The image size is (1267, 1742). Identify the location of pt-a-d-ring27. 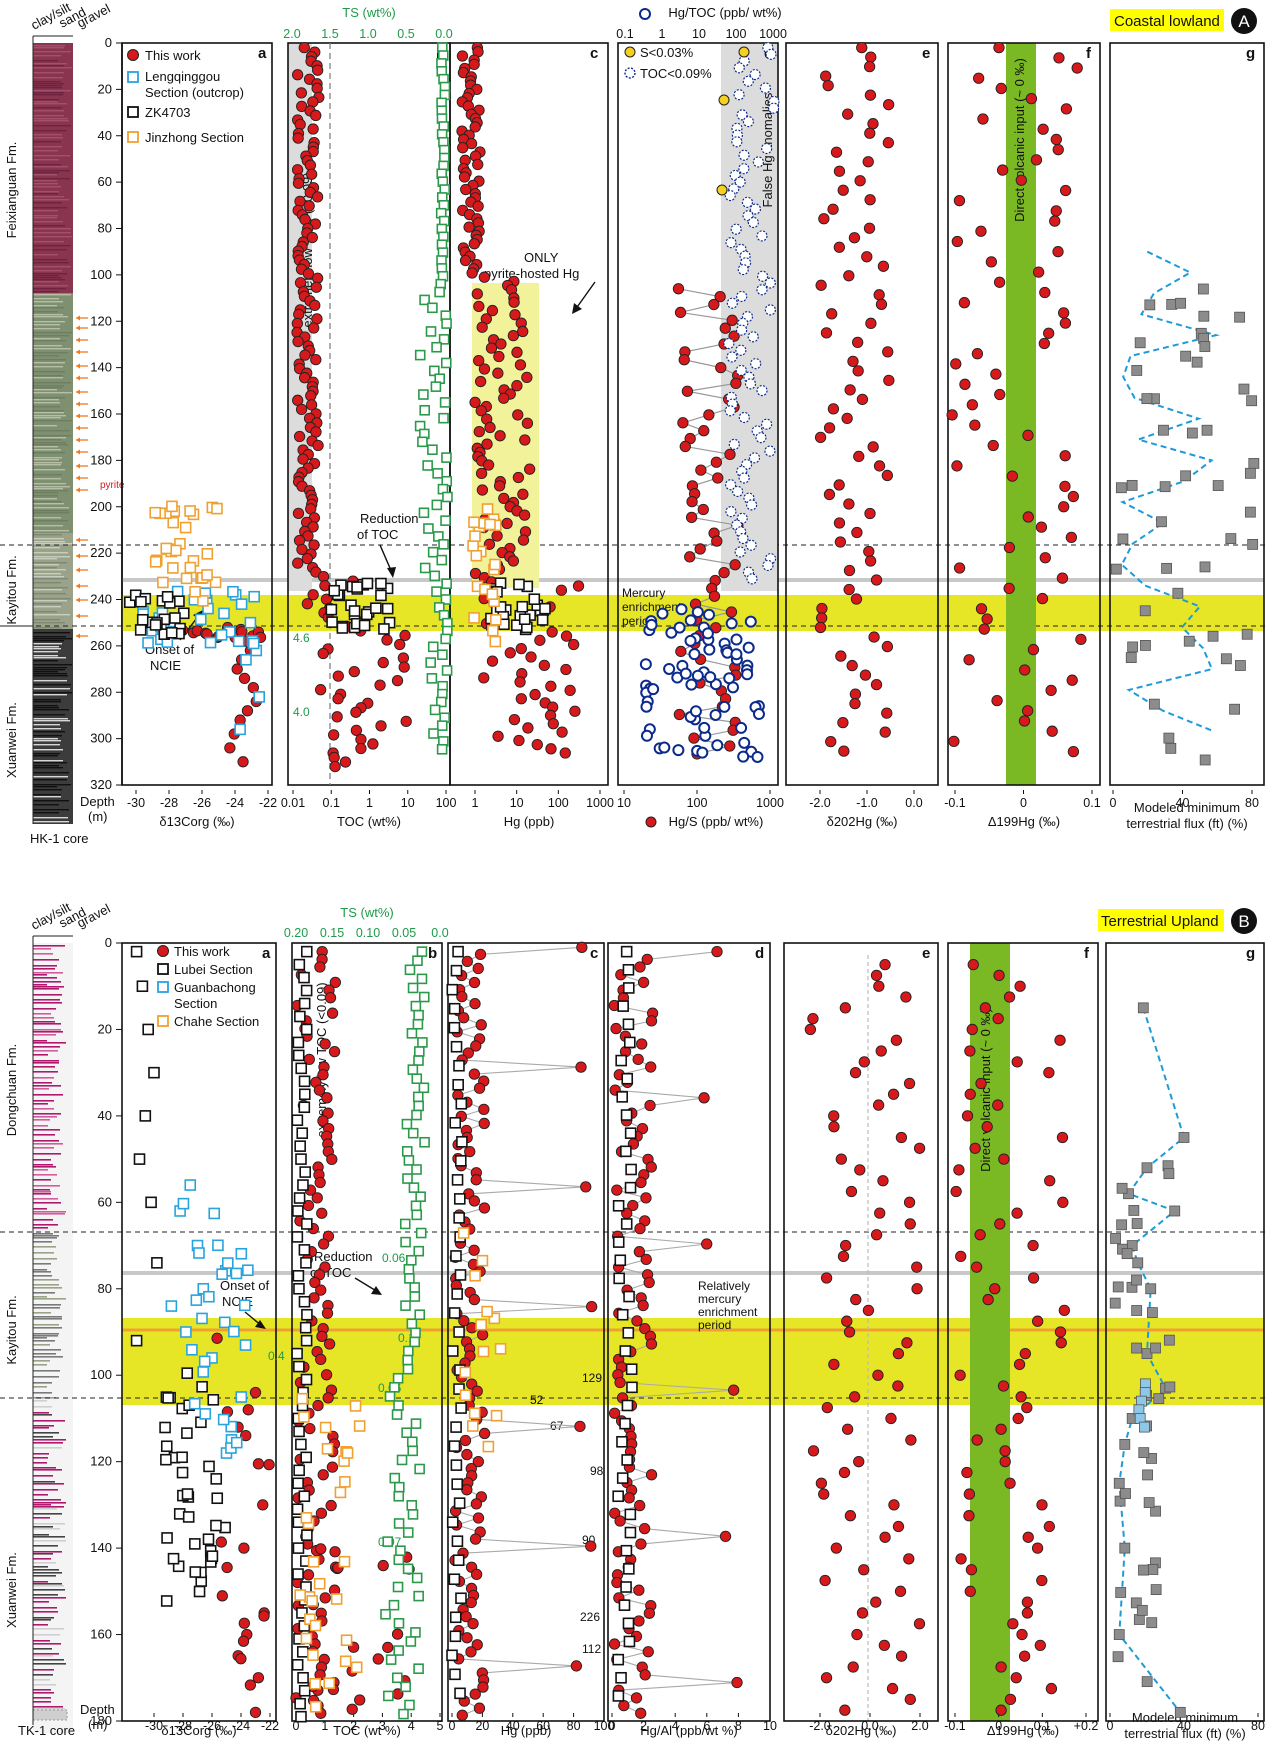
(653, 689).